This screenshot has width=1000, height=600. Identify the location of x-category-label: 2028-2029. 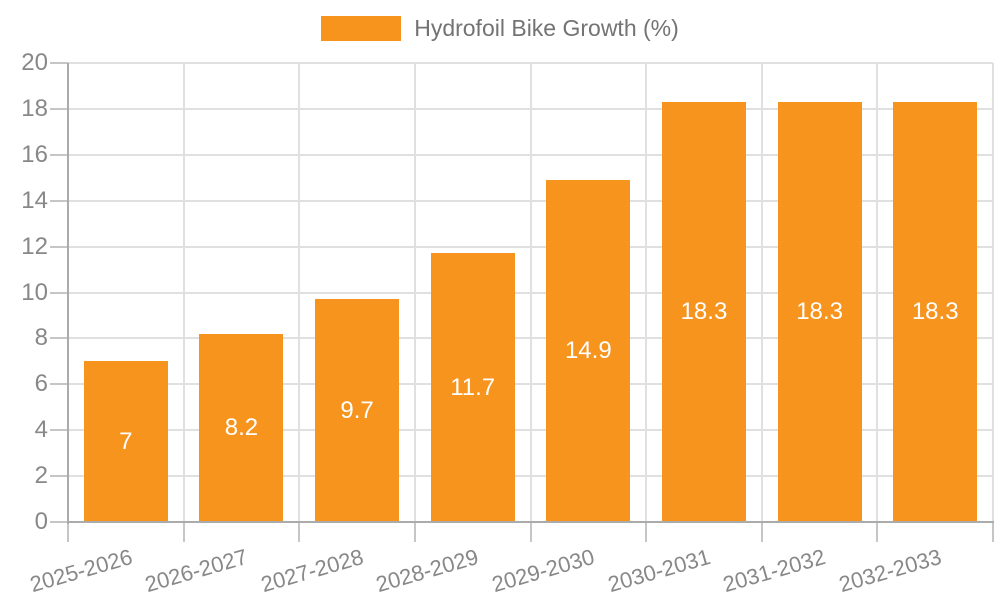
(427, 571).